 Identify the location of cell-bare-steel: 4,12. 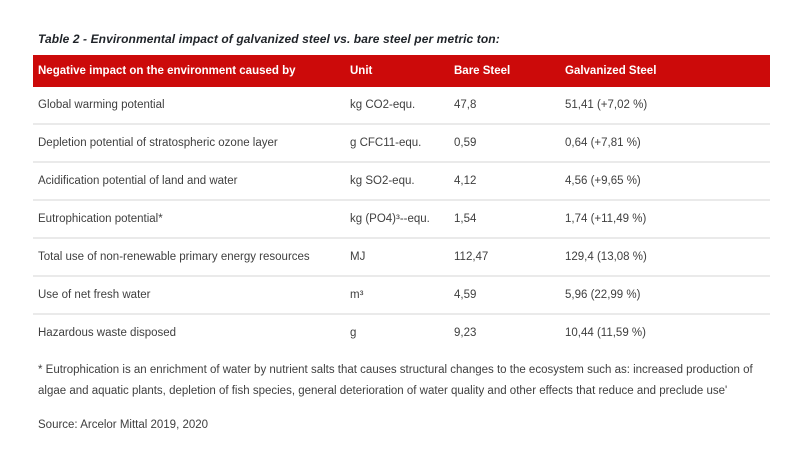
(504, 180).